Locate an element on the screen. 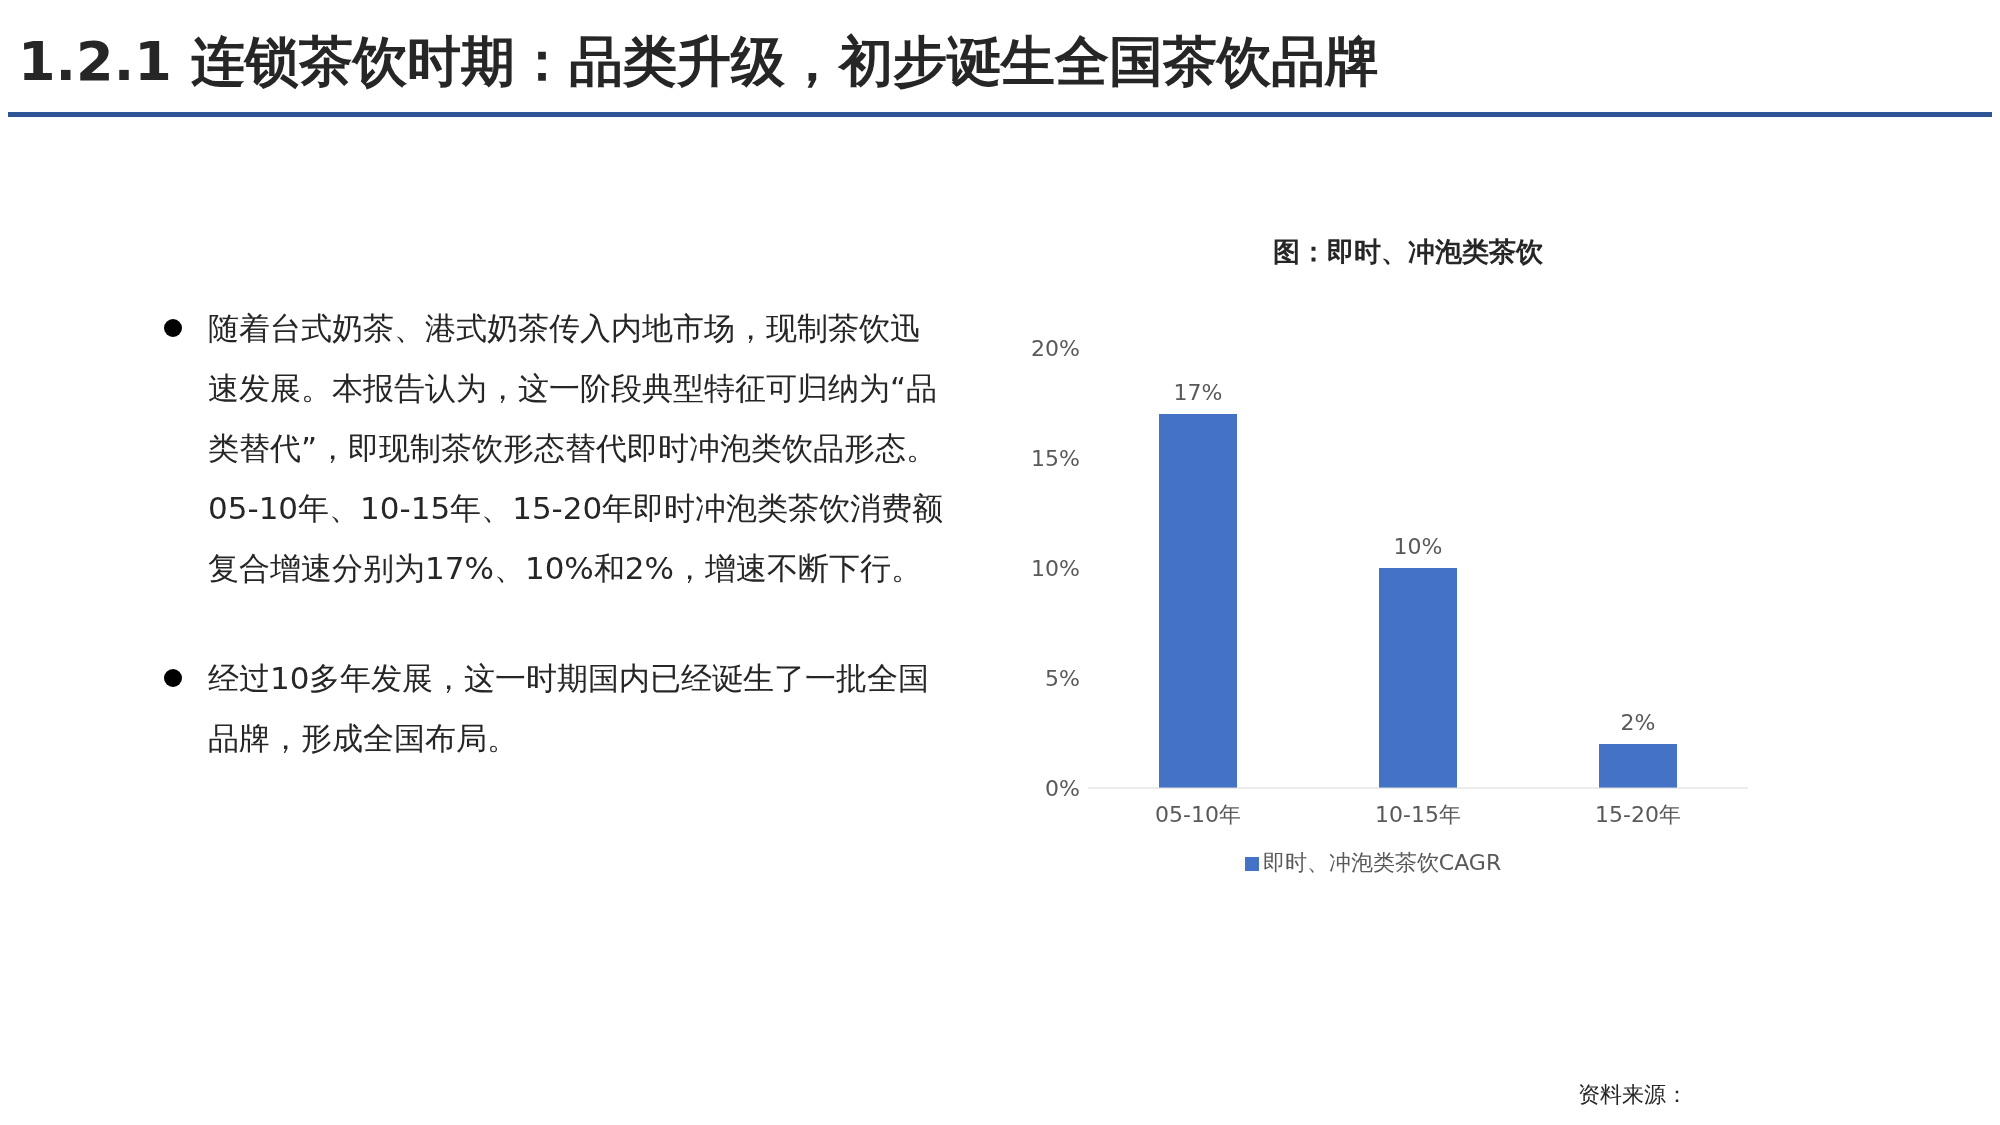 The height and width of the screenshot is (1125, 2000). y-tick-label: 0% is located at coordinates (1062, 788).